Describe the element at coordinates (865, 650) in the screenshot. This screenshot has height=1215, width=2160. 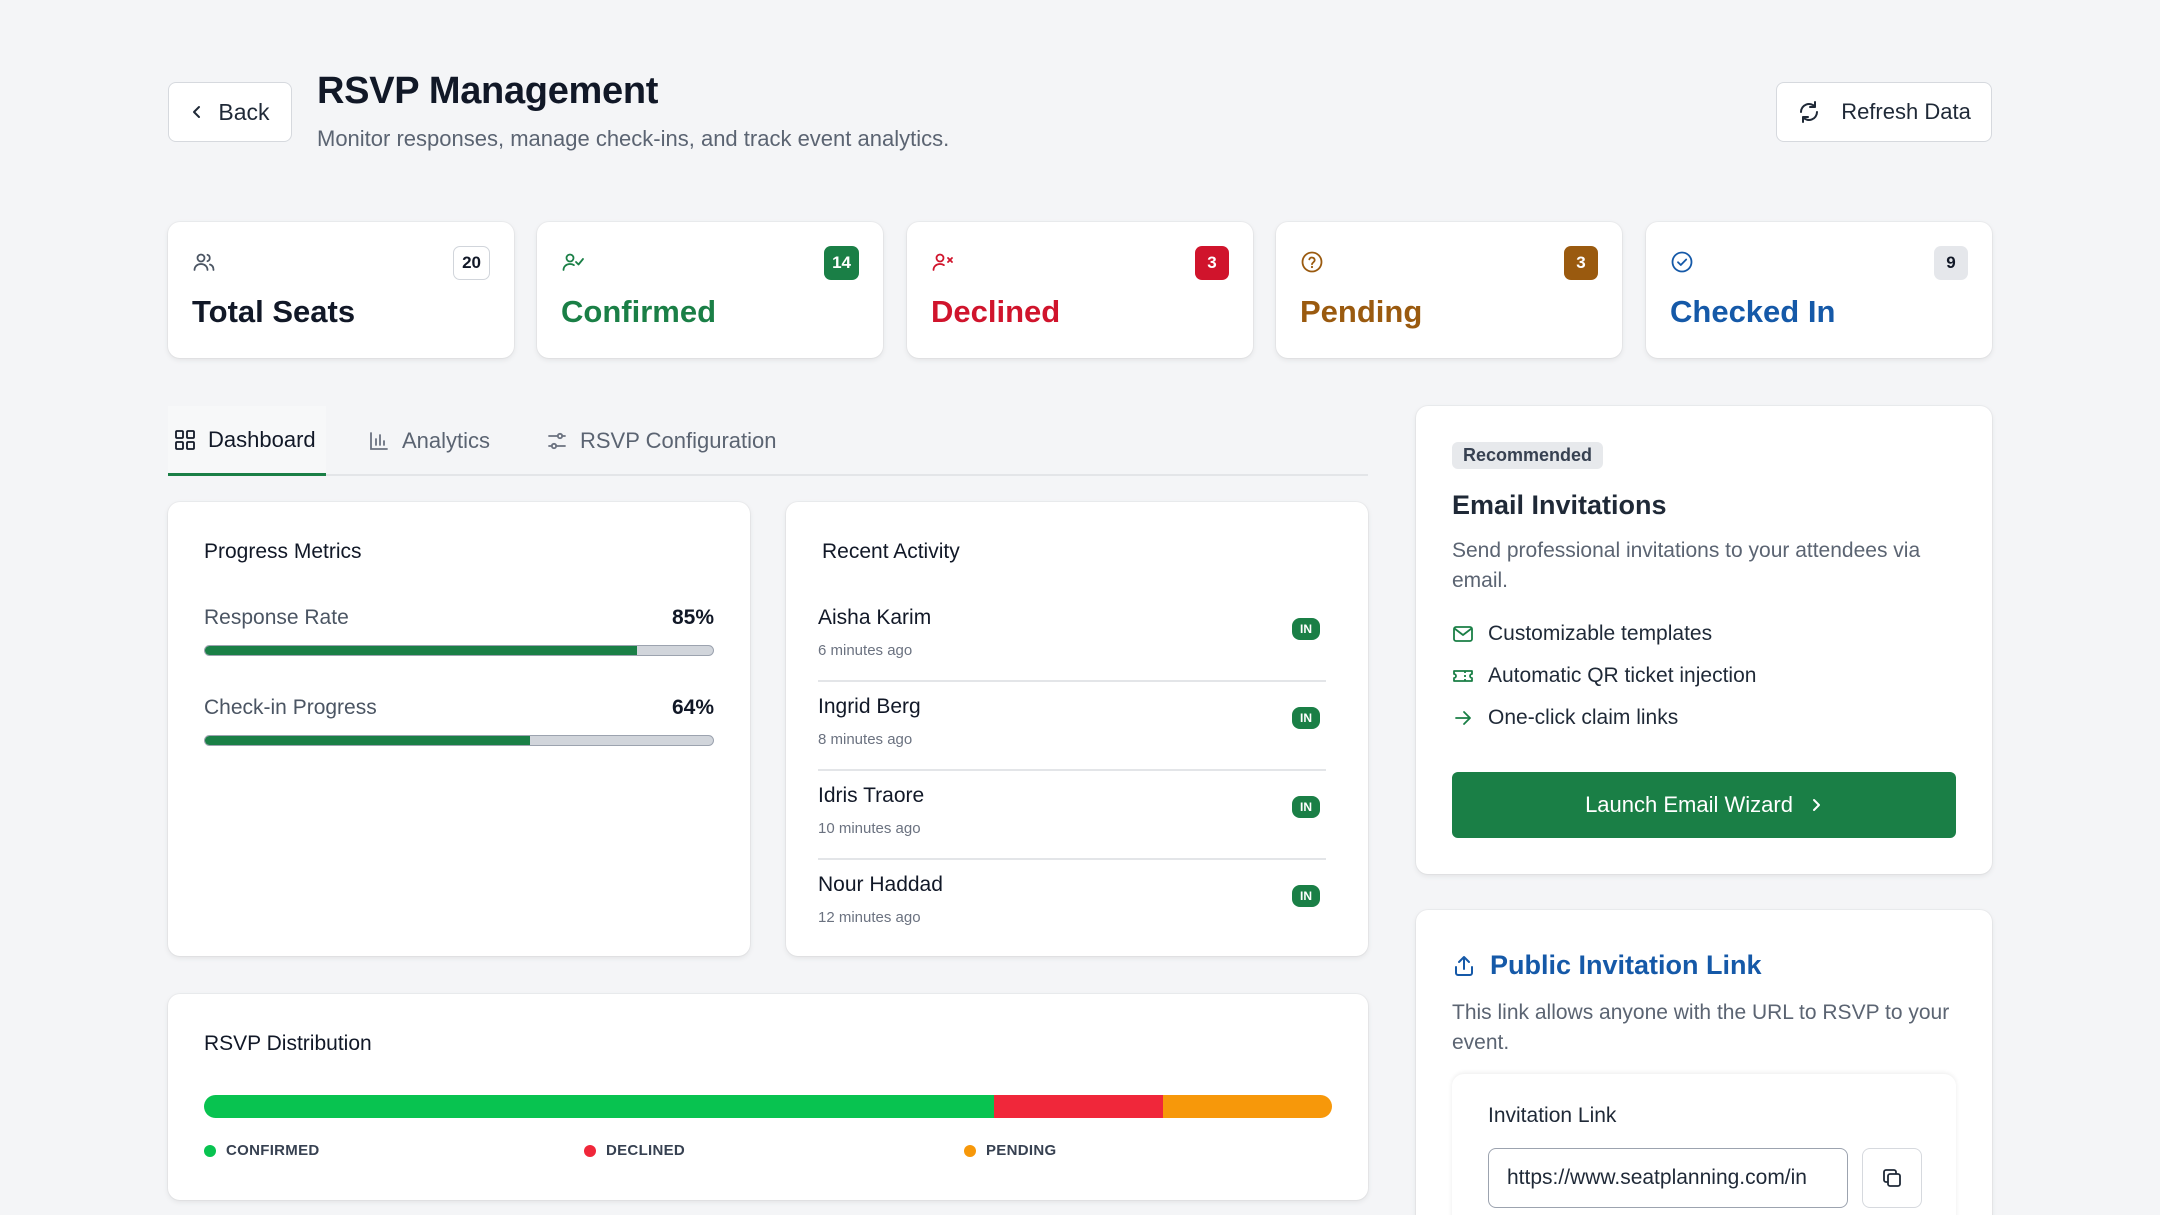
I see `activity-time: 6 minutes ago` at that location.